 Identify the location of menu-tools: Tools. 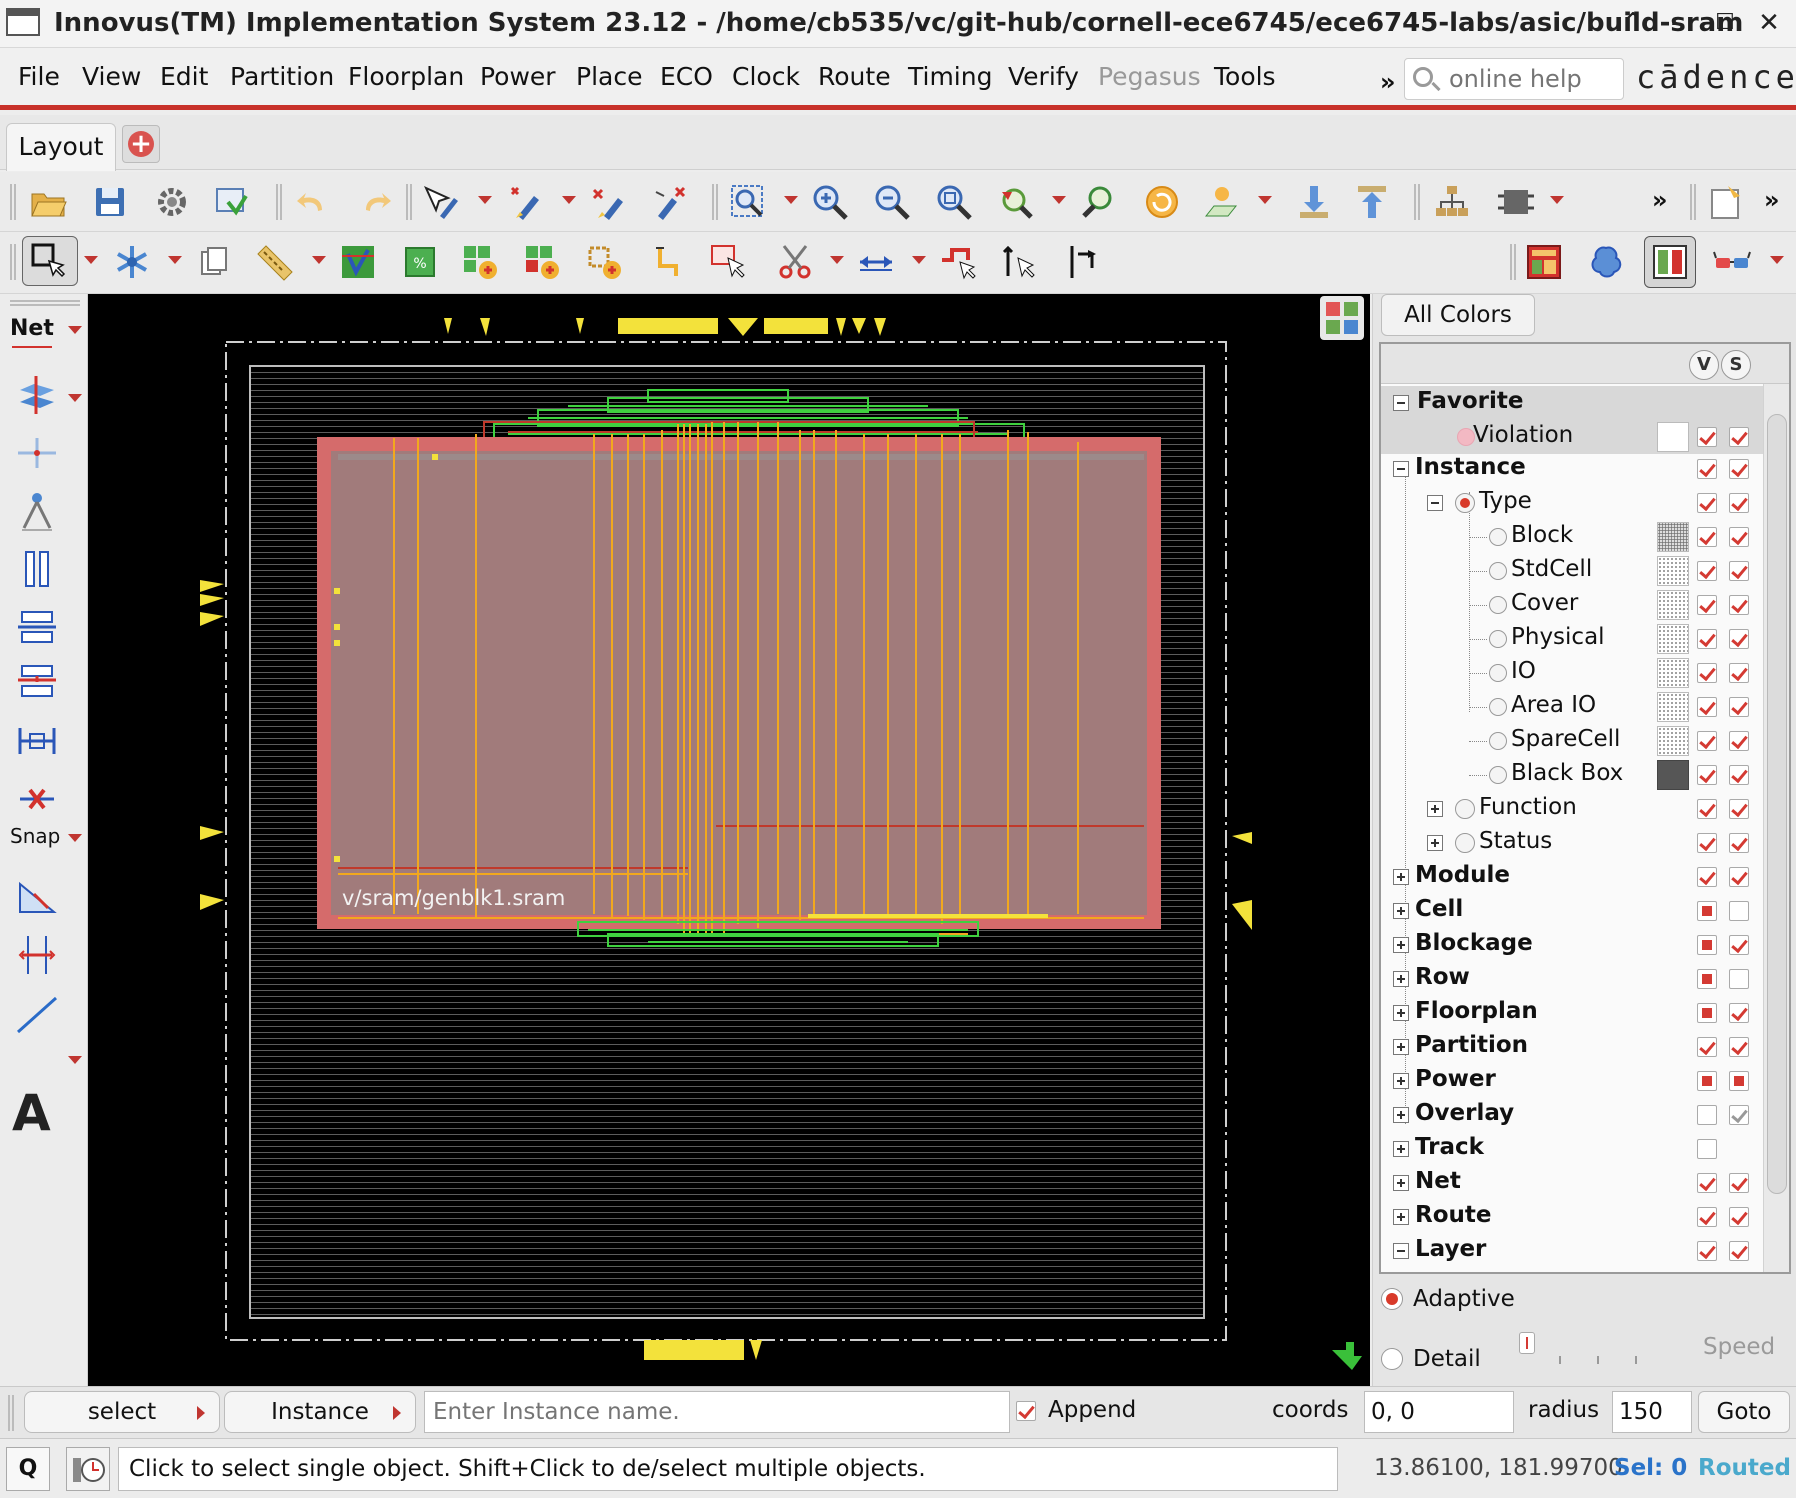
(1245, 76).